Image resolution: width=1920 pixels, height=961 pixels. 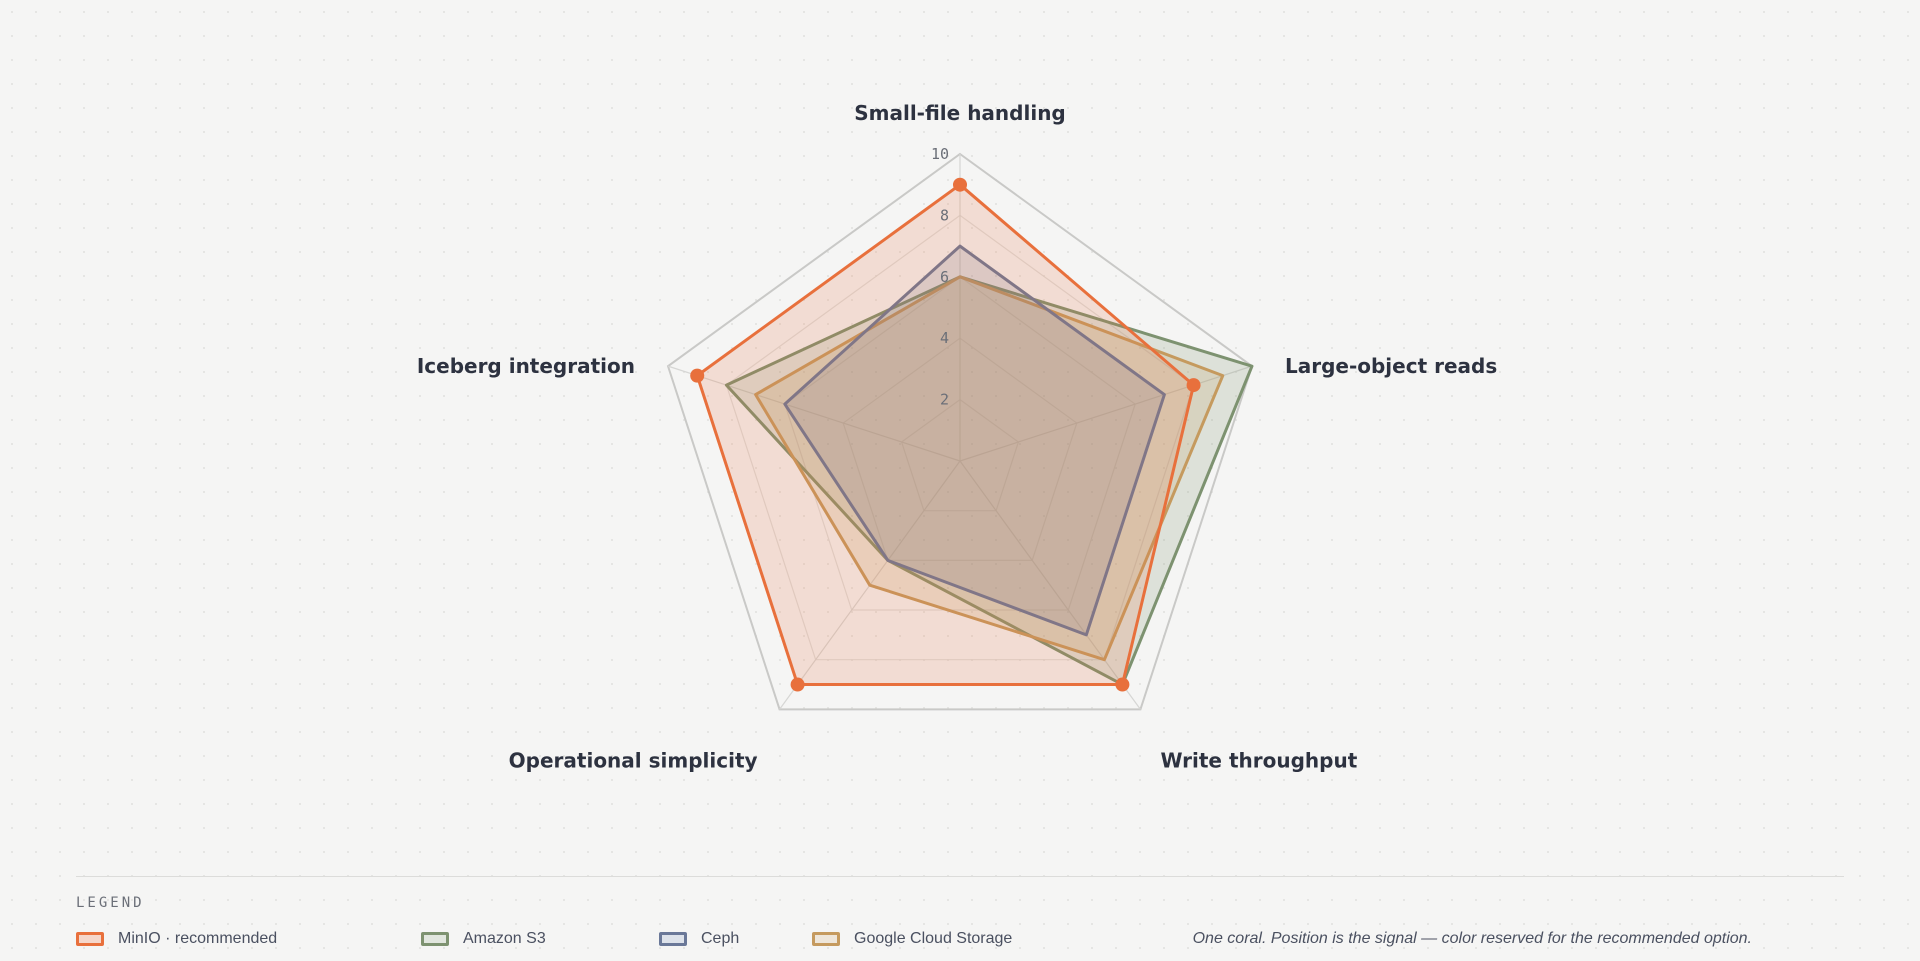 I want to click on series-ceph, so click(x=974, y=440).